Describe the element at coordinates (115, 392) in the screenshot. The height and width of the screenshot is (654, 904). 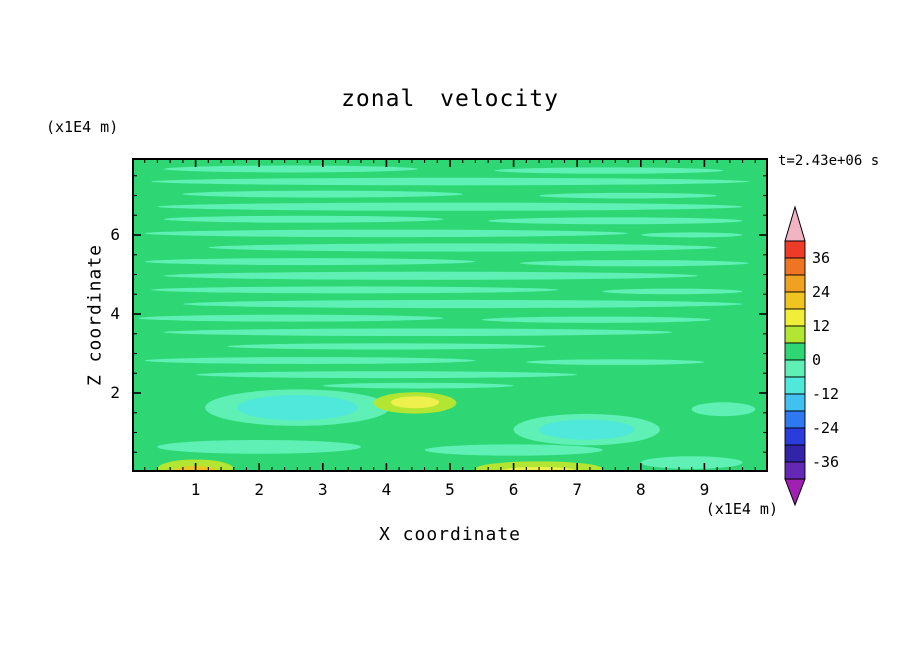
I see `y-tick-label: 2` at that location.